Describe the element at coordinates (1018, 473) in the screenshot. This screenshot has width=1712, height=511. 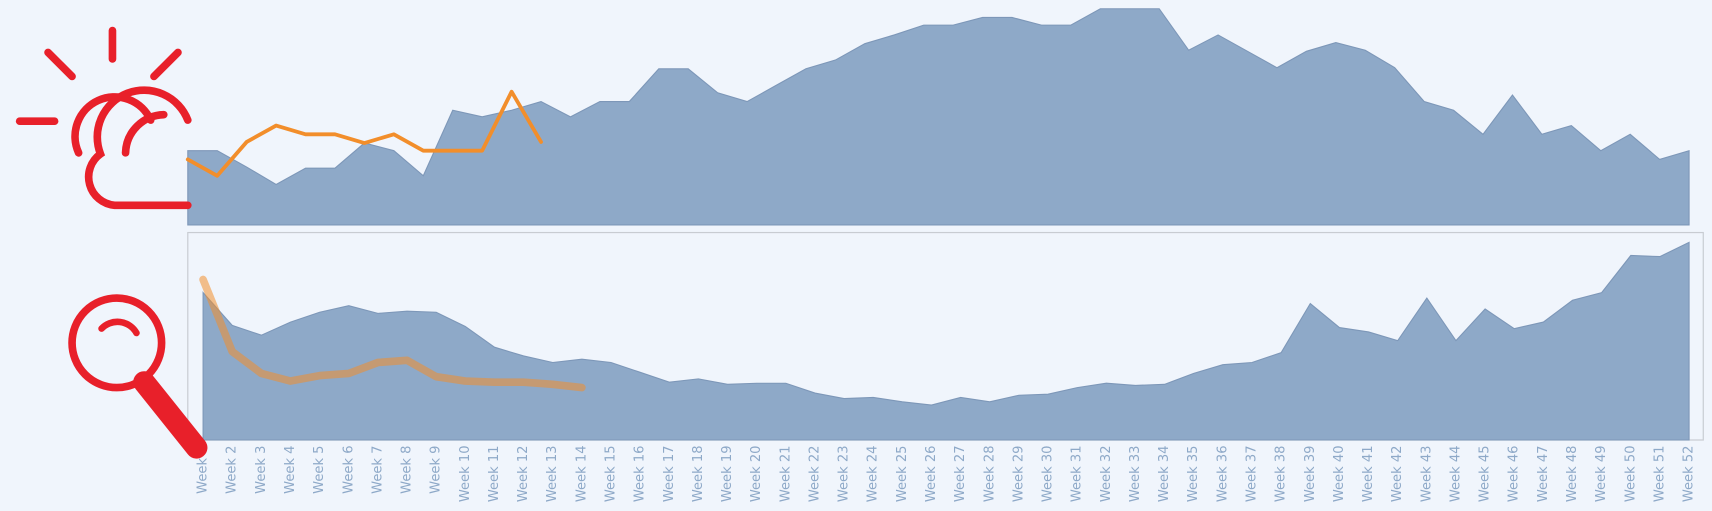
I see `x-tick-label: Week 29` at that location.